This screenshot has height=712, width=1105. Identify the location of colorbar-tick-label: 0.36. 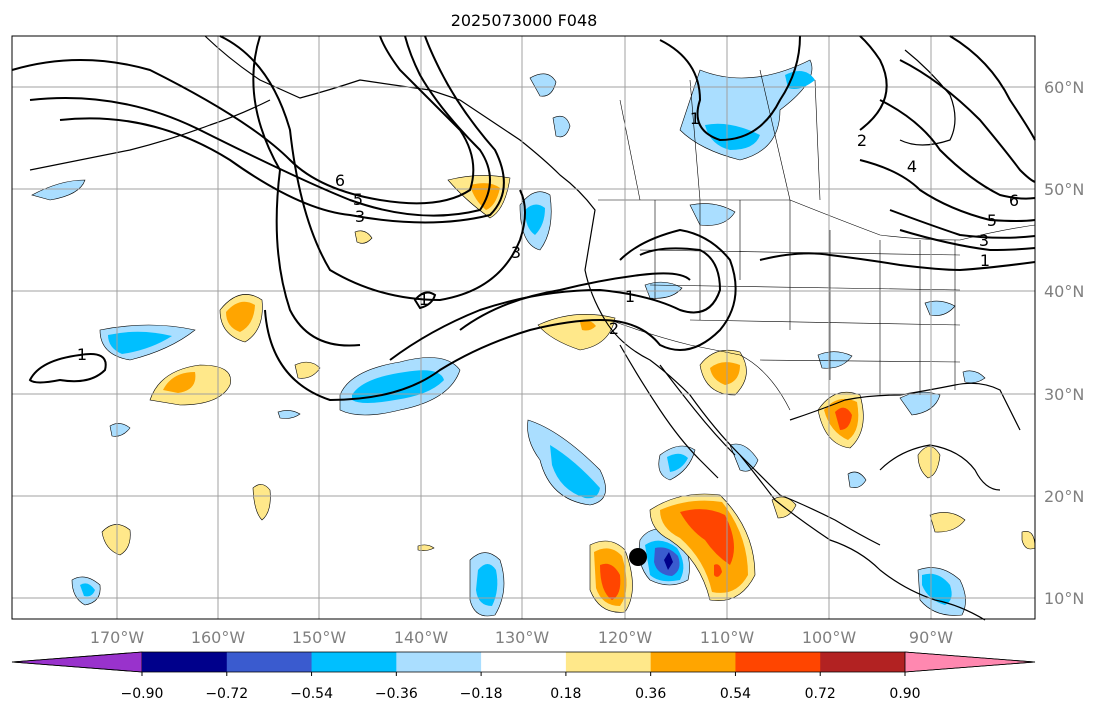
(650, 694).